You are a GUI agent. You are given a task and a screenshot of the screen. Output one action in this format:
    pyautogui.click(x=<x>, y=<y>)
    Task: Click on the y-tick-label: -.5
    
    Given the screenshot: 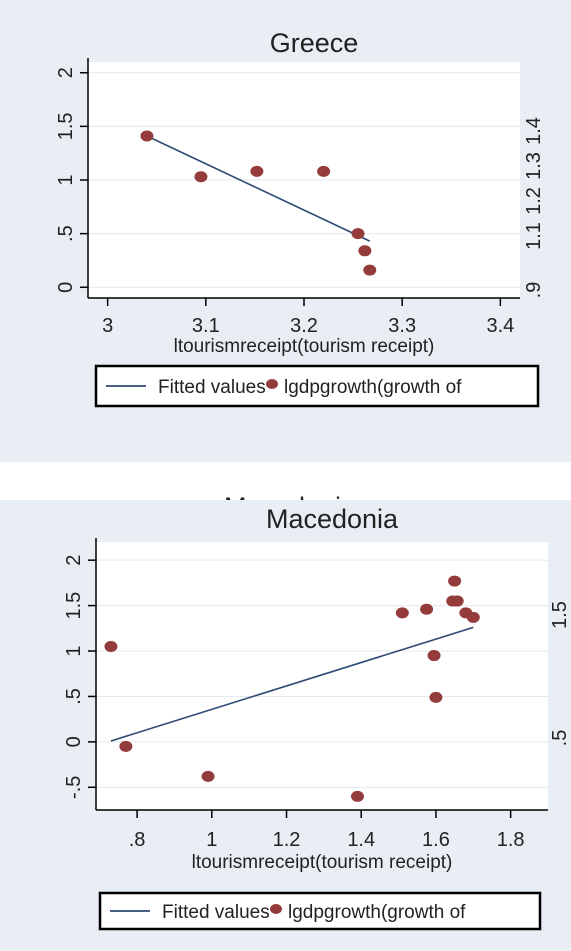 What is the action you would take?
    pyautogui.click(x=74, y=787)
    